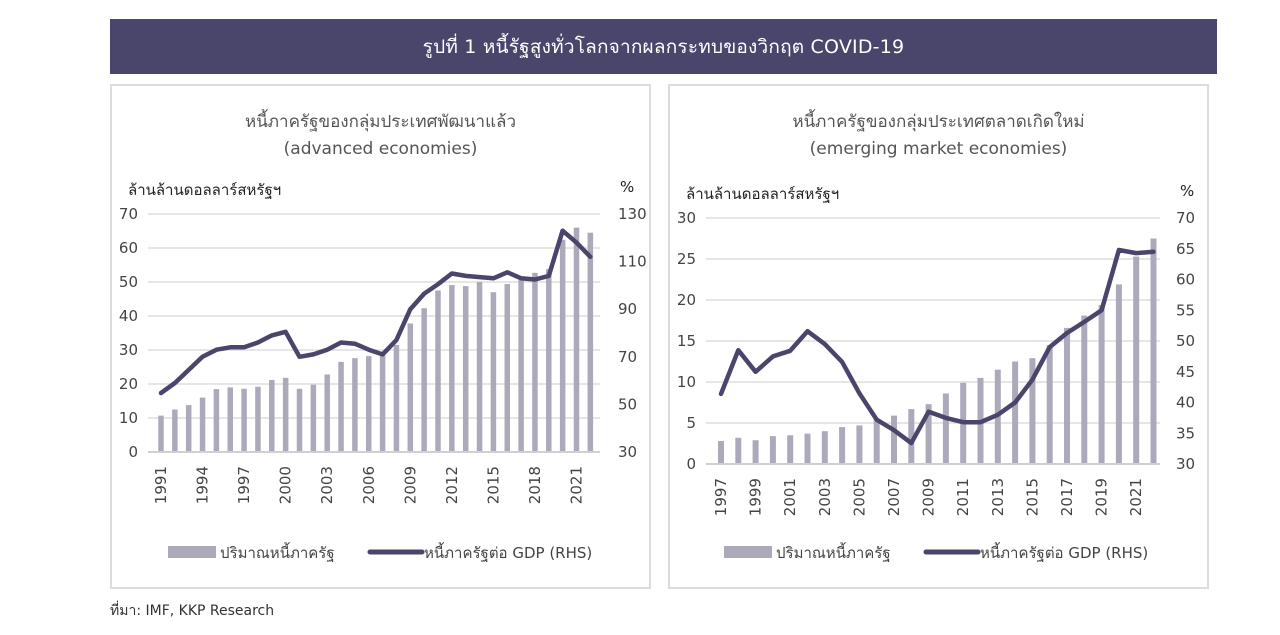 Image resolution: width=1280 pixels, height=635 pixels. What do you see at coordinates (369, 485) in the screenshot?
I see `x-tick-label: 2006` at bounding box center [369, 485].